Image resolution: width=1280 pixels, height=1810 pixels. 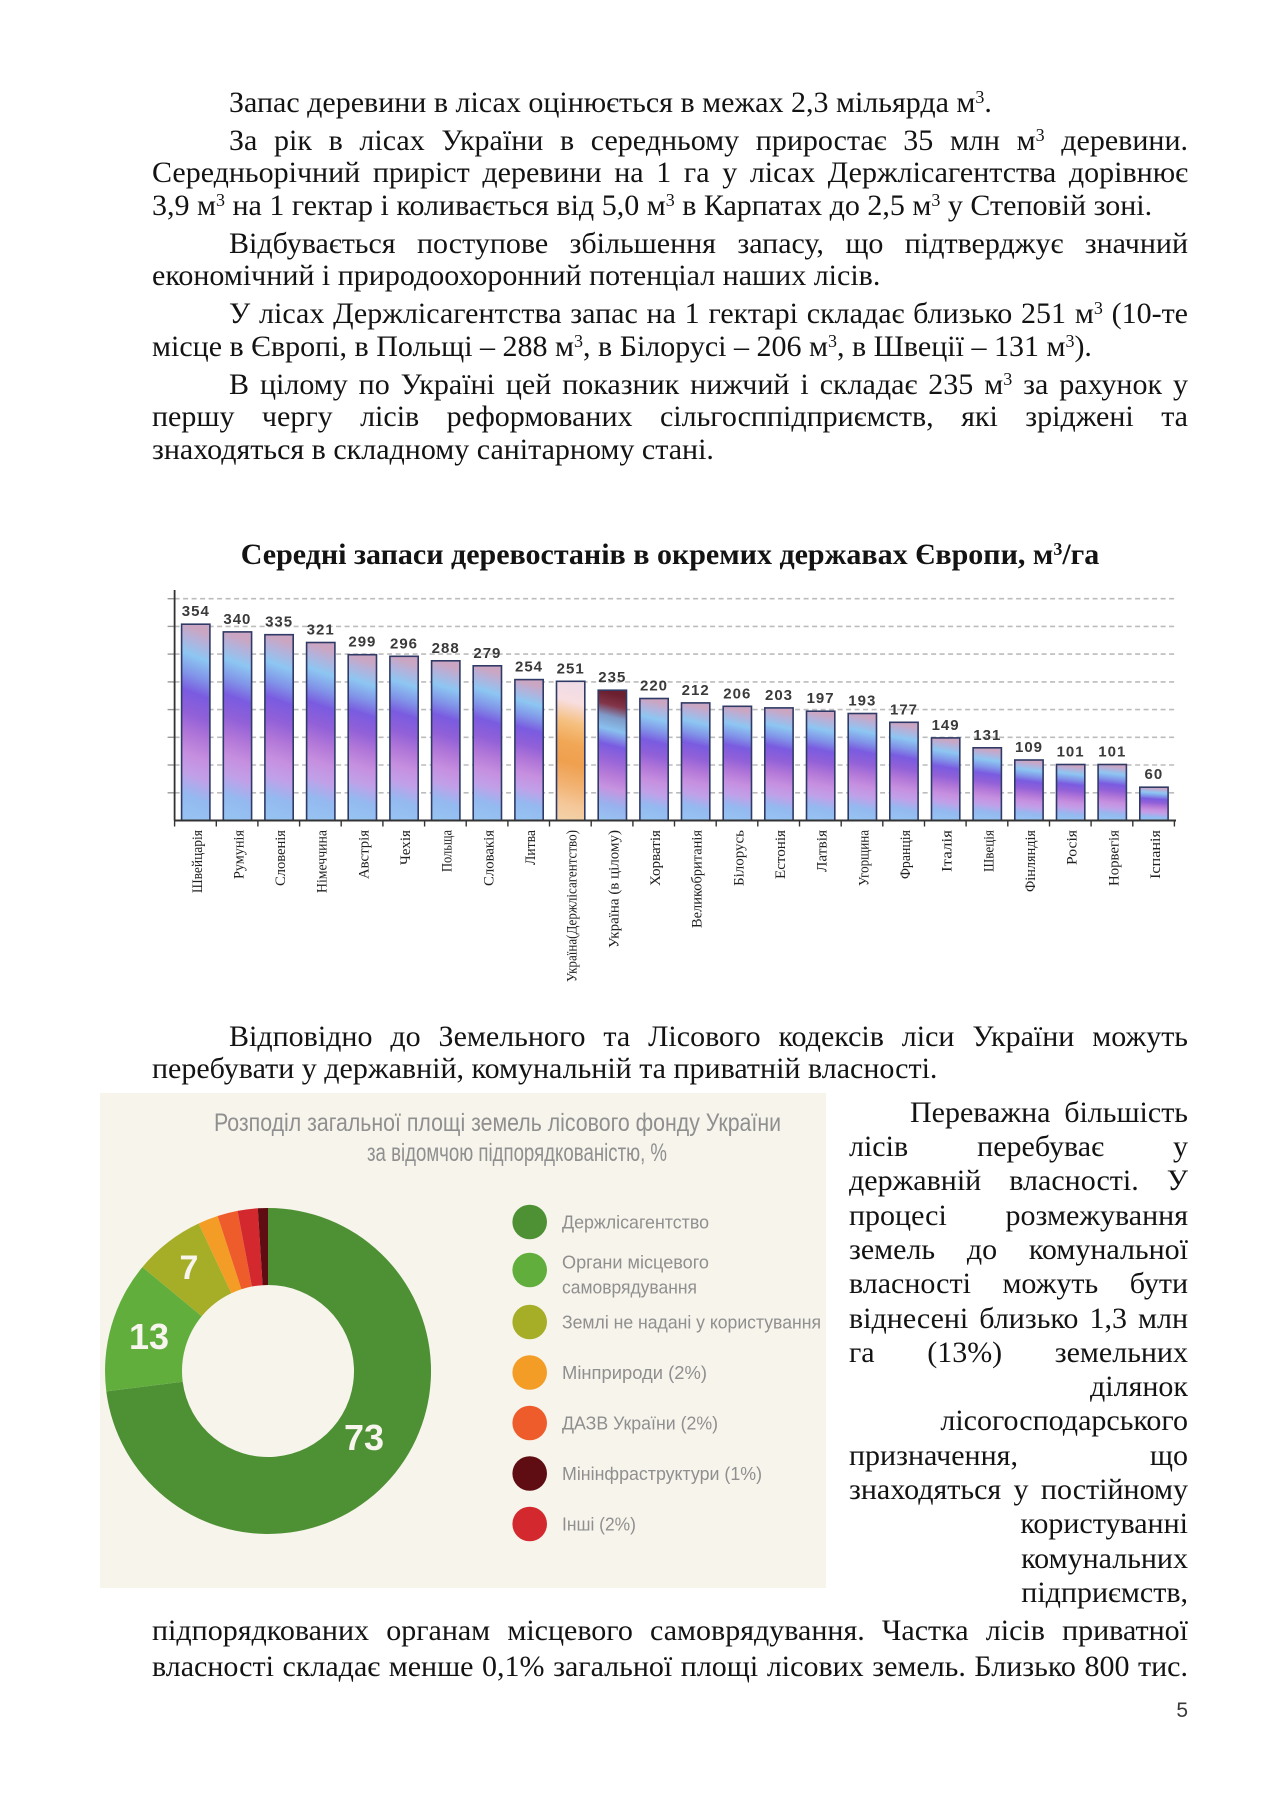 I want to click on svg-text: 197, so click(x=821, y=698).